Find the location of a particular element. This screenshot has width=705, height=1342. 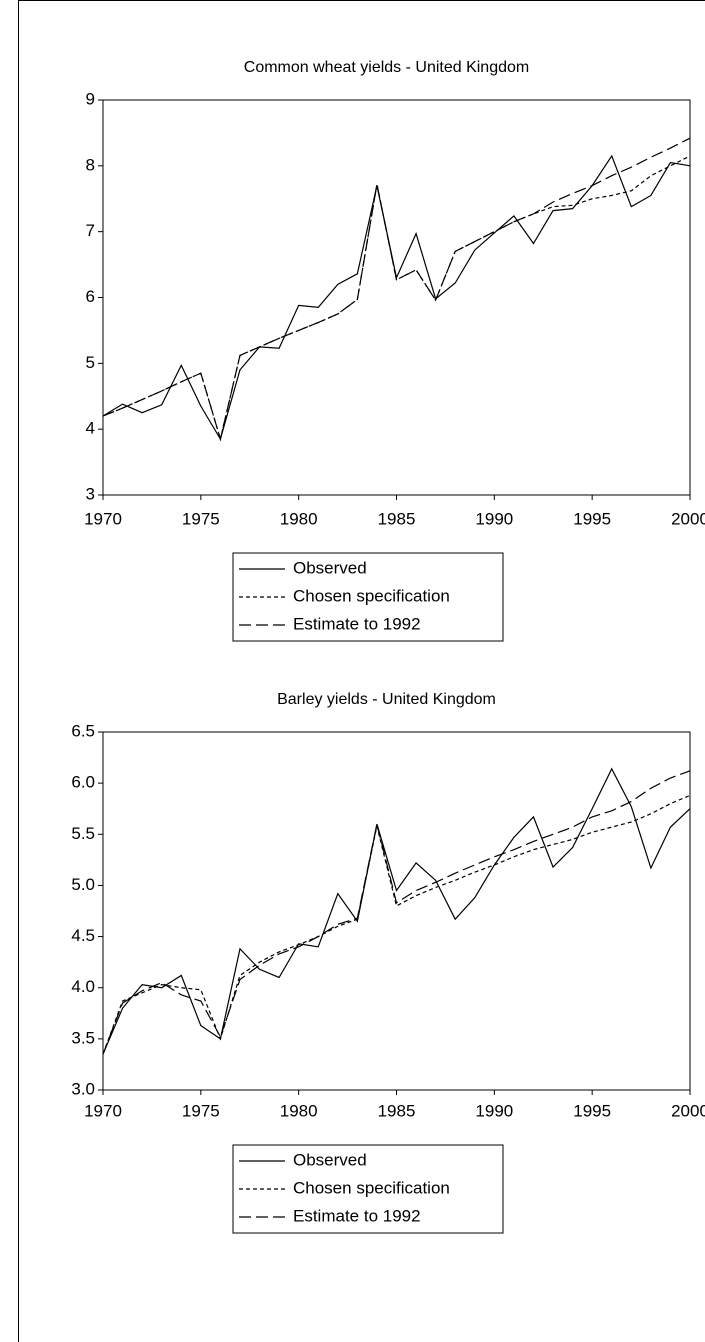

y-tick-label: 8 is located at coordinates (90, 164).